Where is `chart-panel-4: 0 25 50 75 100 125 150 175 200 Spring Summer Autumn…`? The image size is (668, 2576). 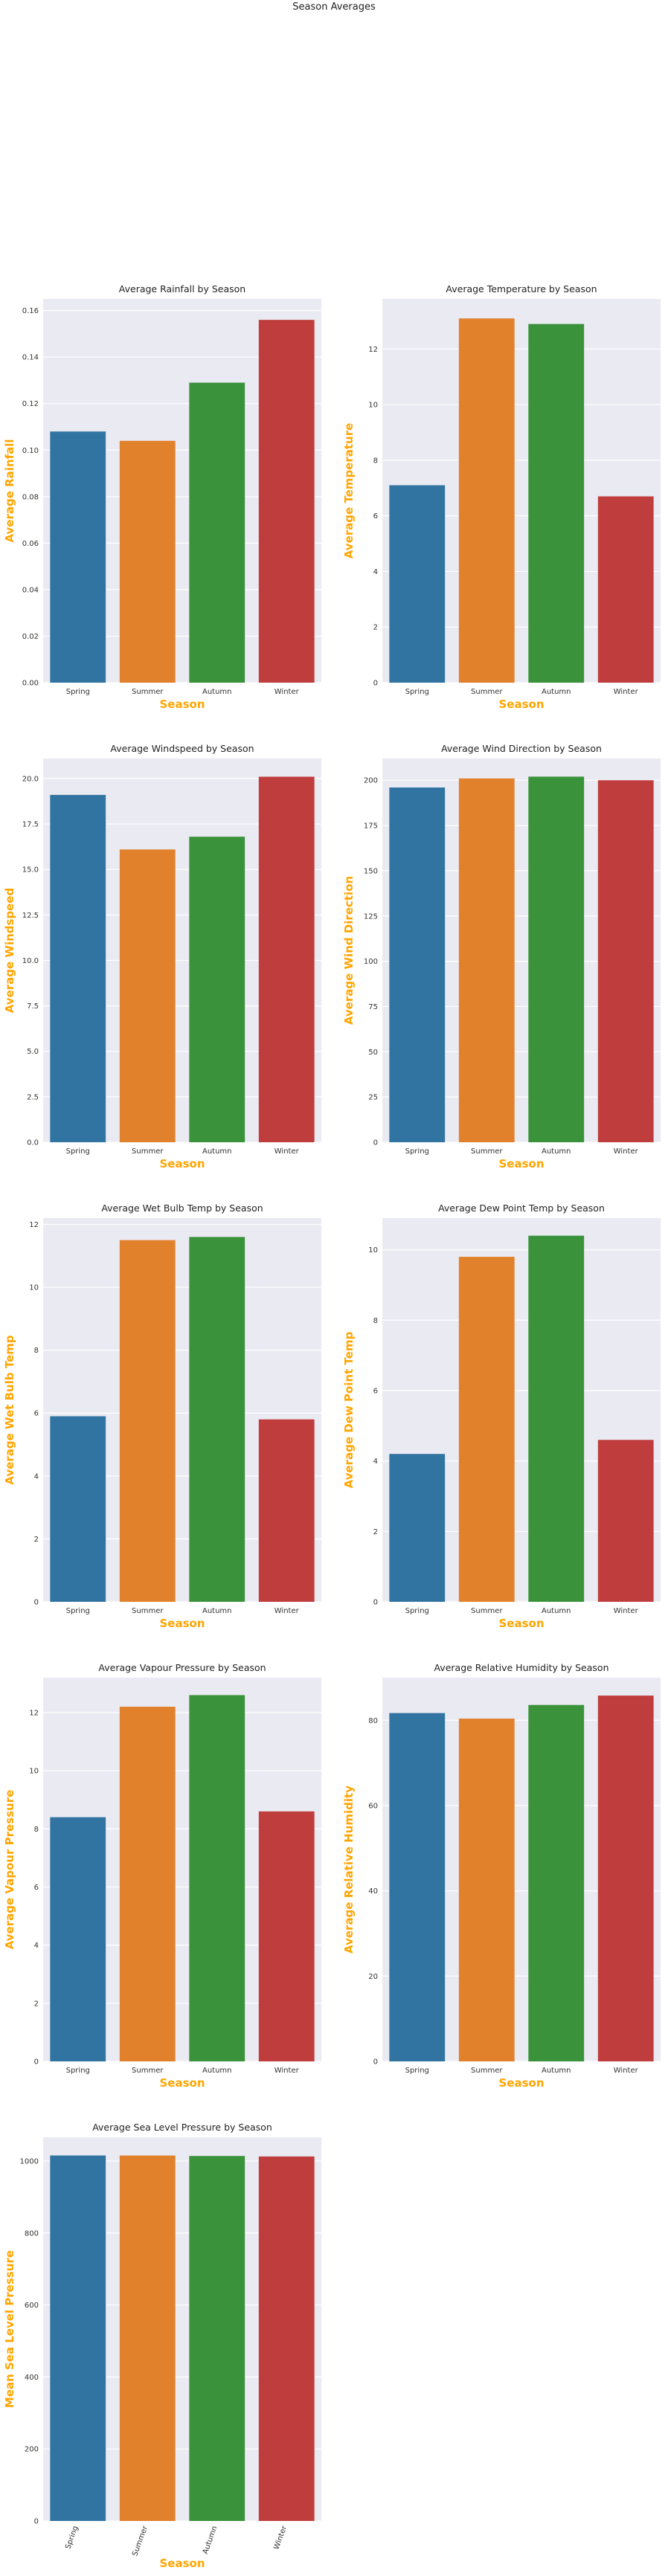 chart-panel-4: 0 25 50 75 100 125 150 175 200 Spring Summer Autumn… is located at coordinates (501, 957).